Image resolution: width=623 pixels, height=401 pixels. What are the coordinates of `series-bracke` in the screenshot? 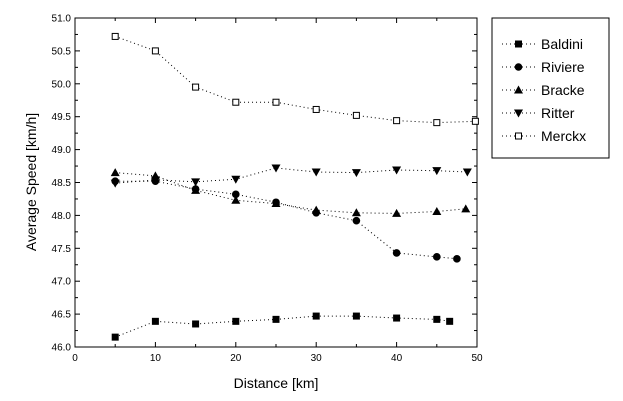 It's located at (290, 192).